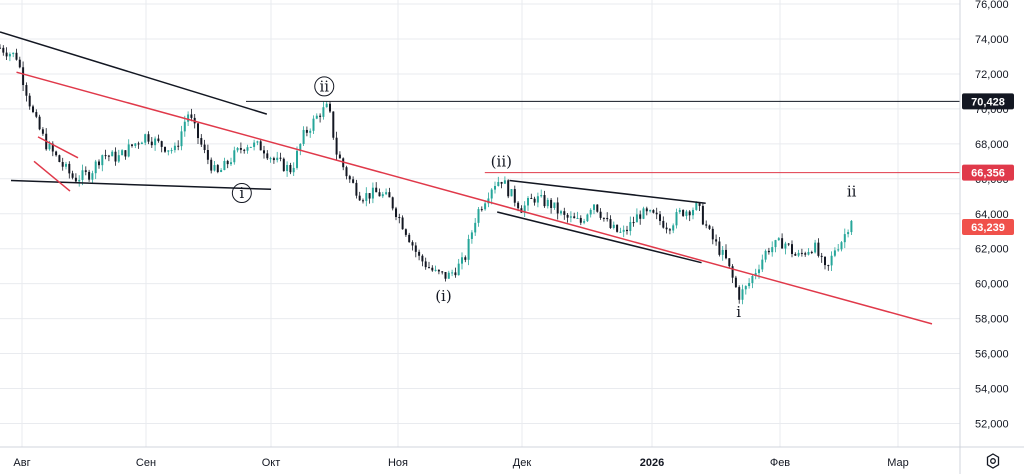 Image resolution: width=1024 pixels, height=474 pixels. I want to click on badge-label: 66,356, so click(988, 174).